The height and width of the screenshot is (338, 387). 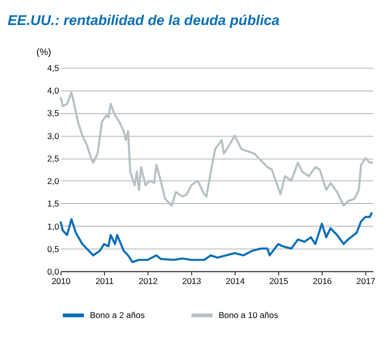 What do you see at coordinates (53, 271) in the screenshot?
I see `y-tick-label: 0,0` at bounding box center [53, 271].